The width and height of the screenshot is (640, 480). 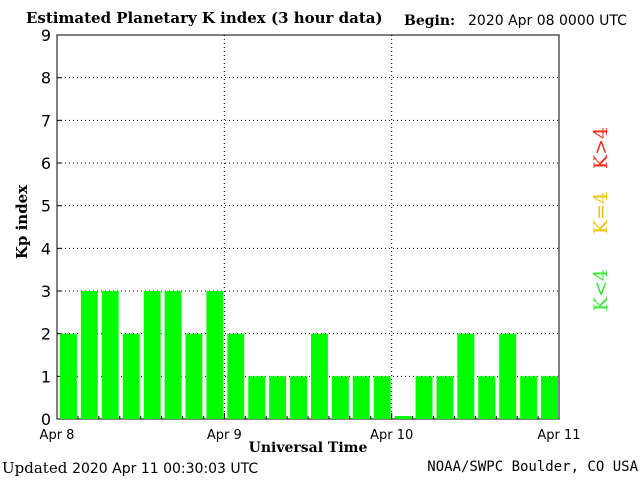 What do you see at coordinates (224, 435) in the screenshot?
I see `x-tick-label: Apr 9` at bounding box center [224, 435].